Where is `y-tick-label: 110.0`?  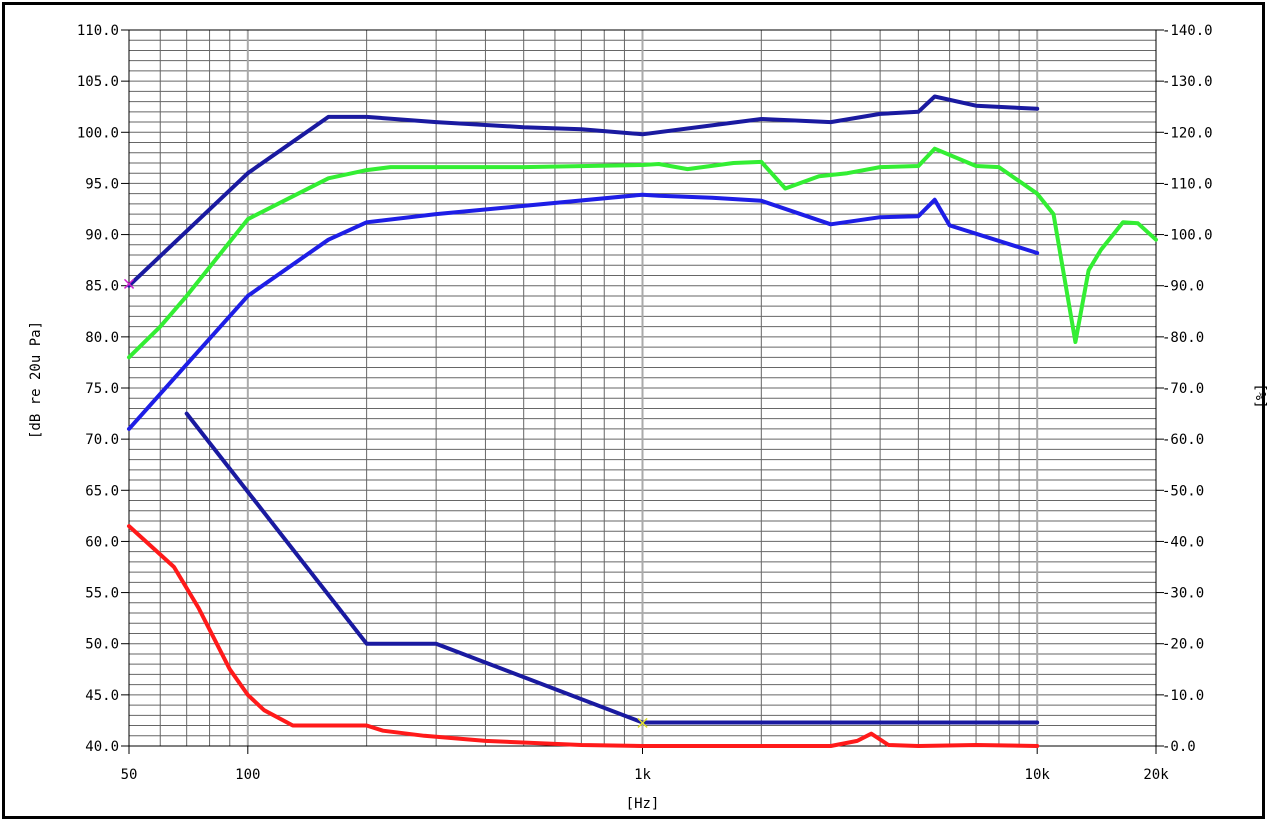 y-tick-label: 110.0 is located at coordinates (98, 31).